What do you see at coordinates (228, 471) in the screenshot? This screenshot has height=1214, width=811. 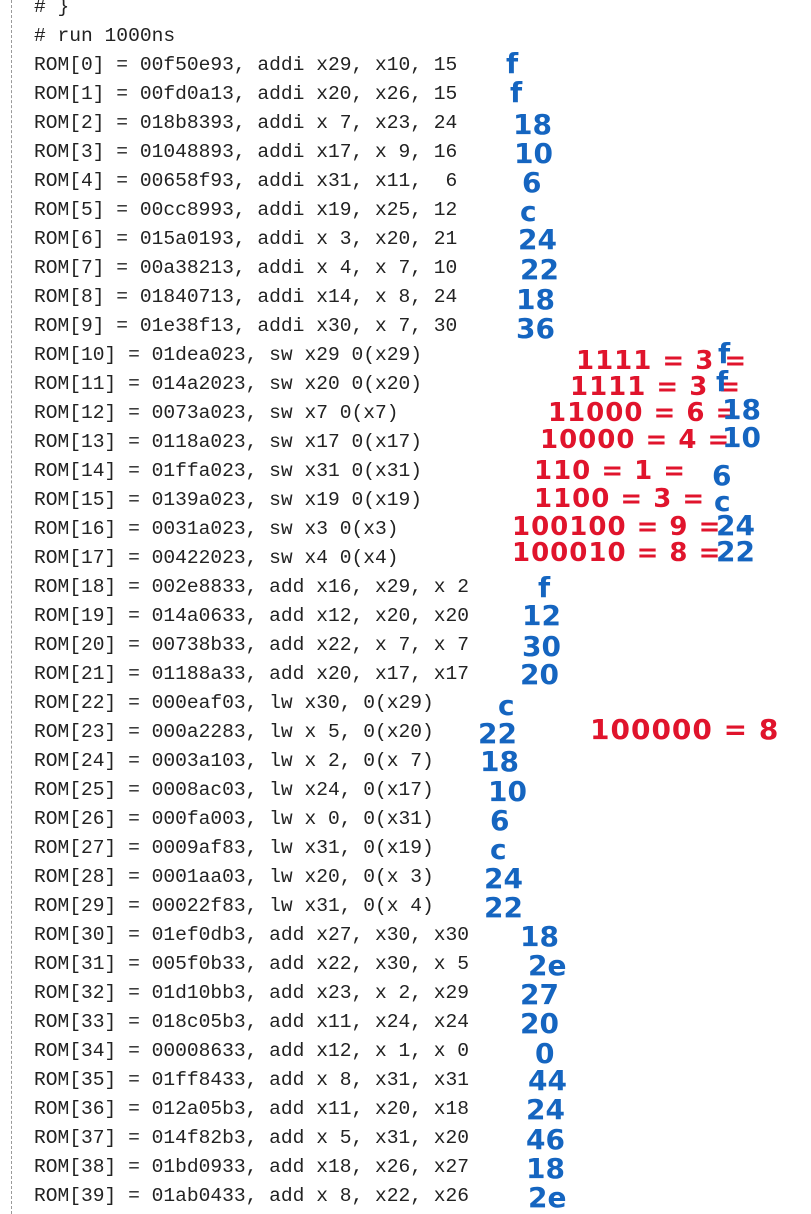 I see `rom-line: ROM[14] = 01ffa023, sw x31 0(x31)` at bounding box center [228, 471].